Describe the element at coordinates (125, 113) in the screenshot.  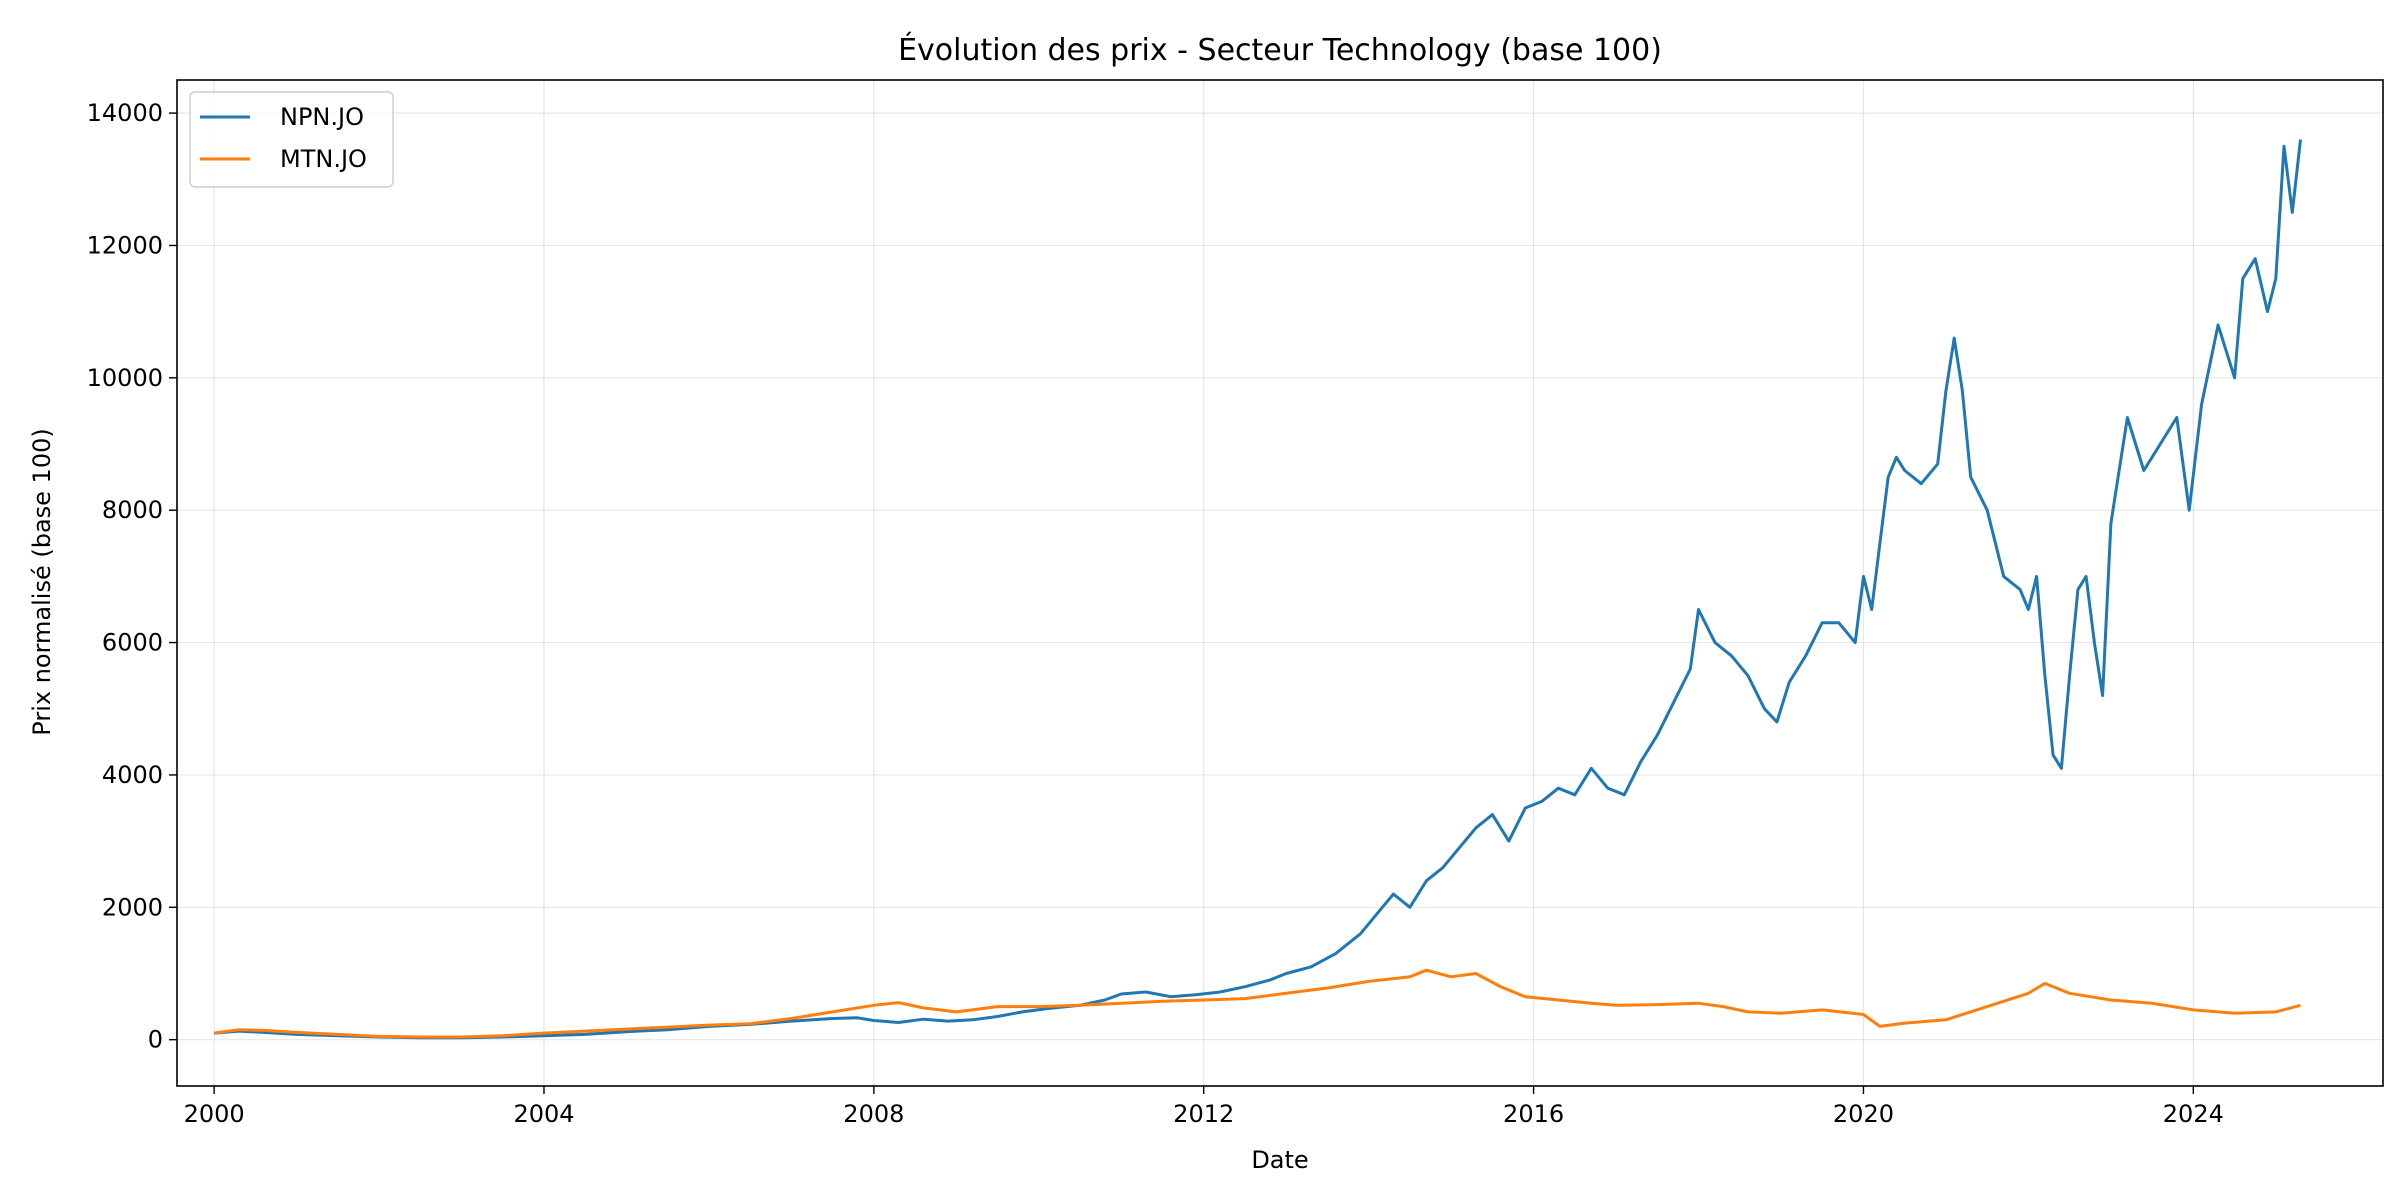
I see `y-tick-label: 14000` at that location.